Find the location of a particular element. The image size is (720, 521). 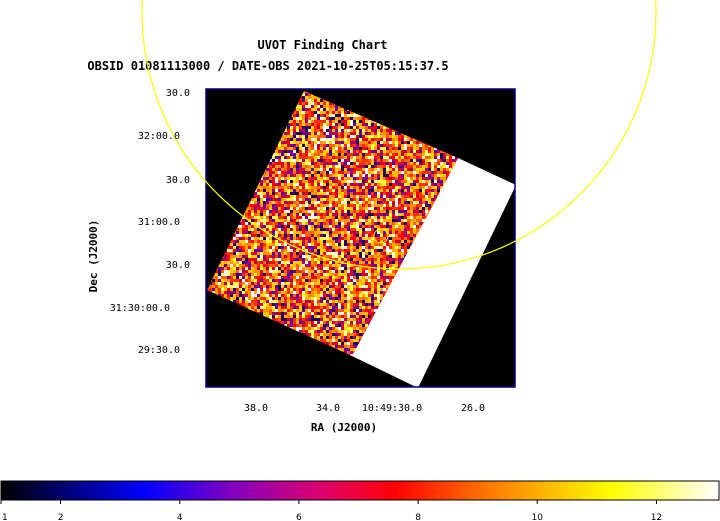

colorbar-tick-label: 8 is located at coordinates (418, 517).